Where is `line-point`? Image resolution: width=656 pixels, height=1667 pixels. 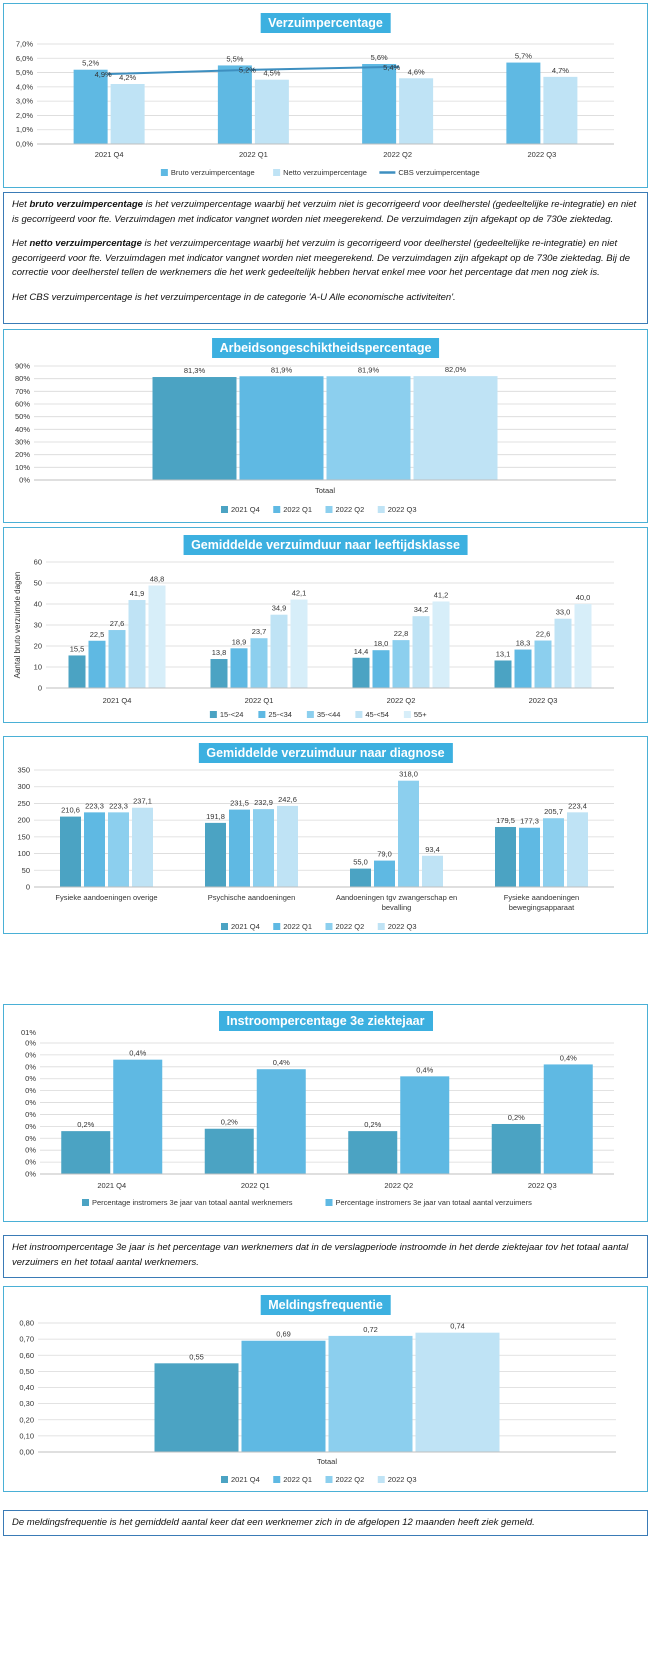 line-point is located at coordinates (253, 70).